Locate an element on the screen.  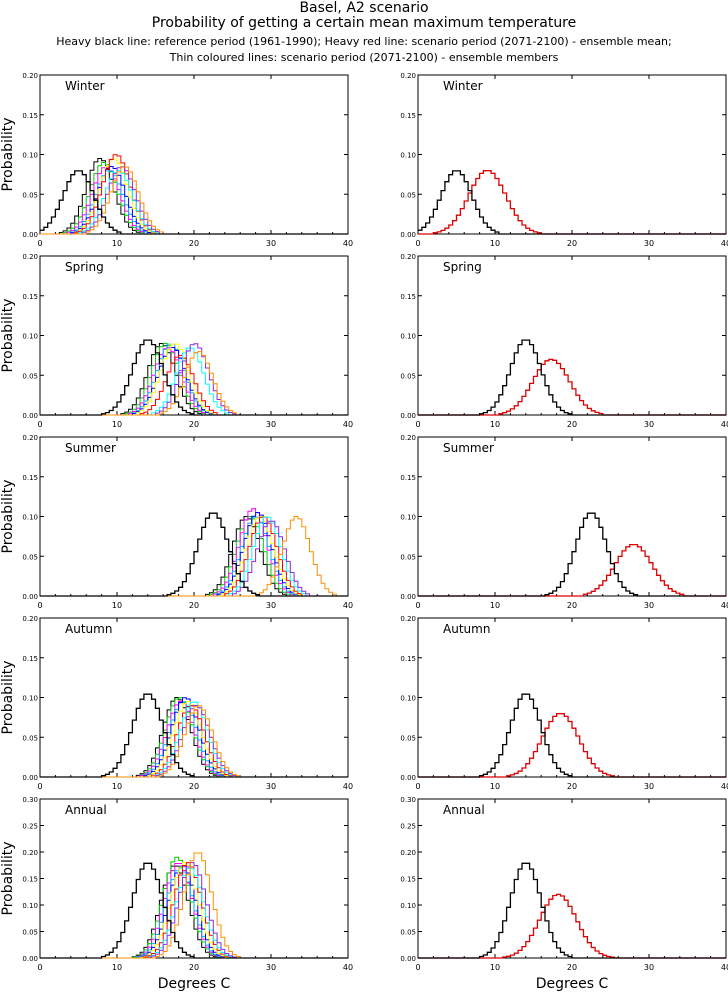
panel-spring-mean: 0 10 20 30 40 0.00 0.05 0.10 0.15 0.20 Spring is located at coordinates (564, 341).